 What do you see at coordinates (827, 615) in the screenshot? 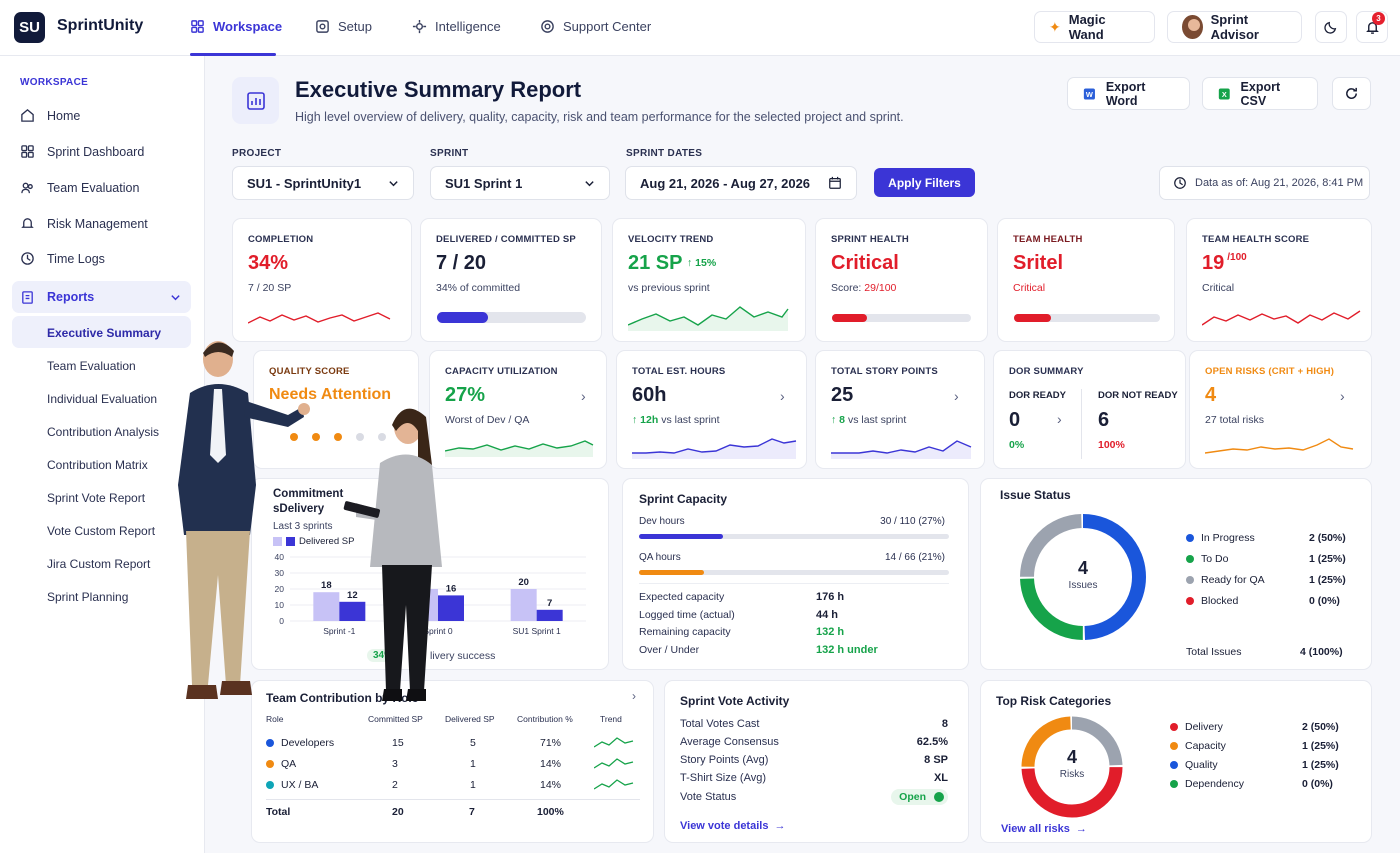
I see `logged-time-value: 44 h` at bounding box center [827, 615].